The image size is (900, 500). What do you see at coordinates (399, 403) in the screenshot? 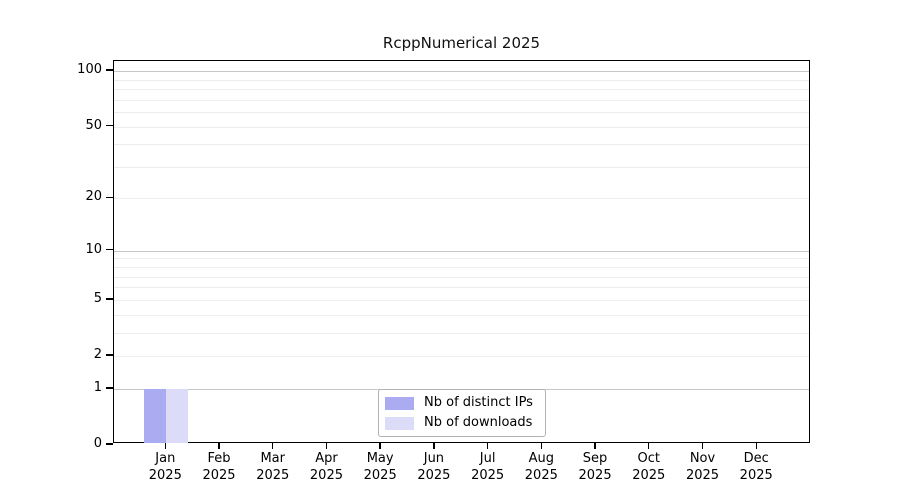
I see `legend-swatch-distinct-ips` at bounding box center [399, 403].